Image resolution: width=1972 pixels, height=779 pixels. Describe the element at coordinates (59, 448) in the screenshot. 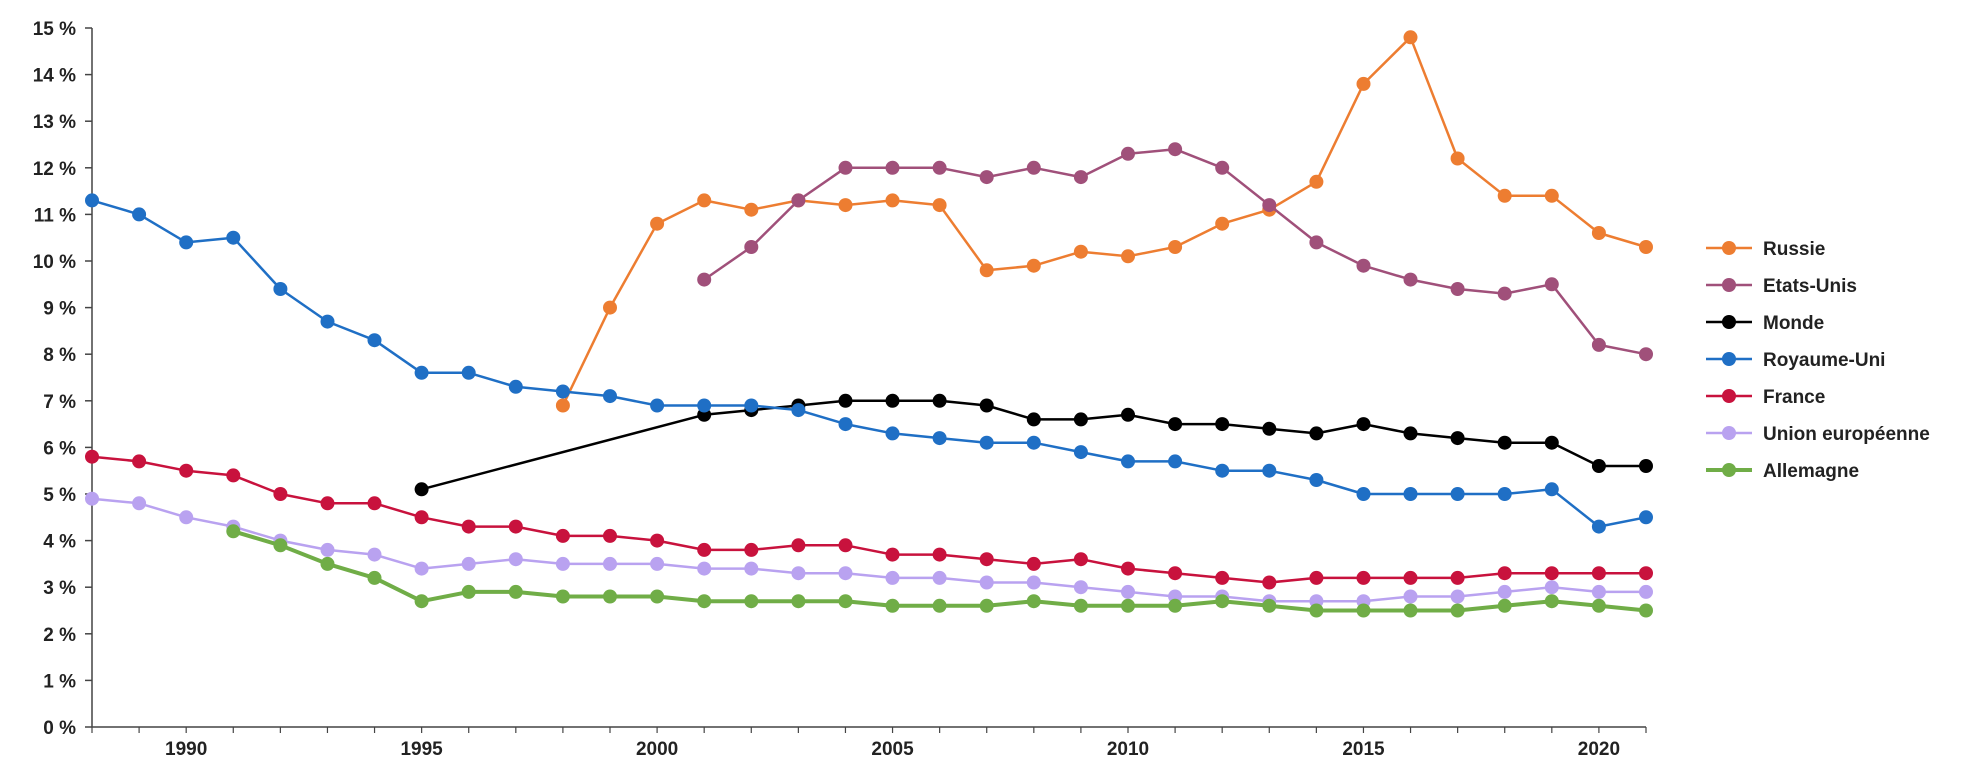

I see `y-tick-label: 6 %` at that location.